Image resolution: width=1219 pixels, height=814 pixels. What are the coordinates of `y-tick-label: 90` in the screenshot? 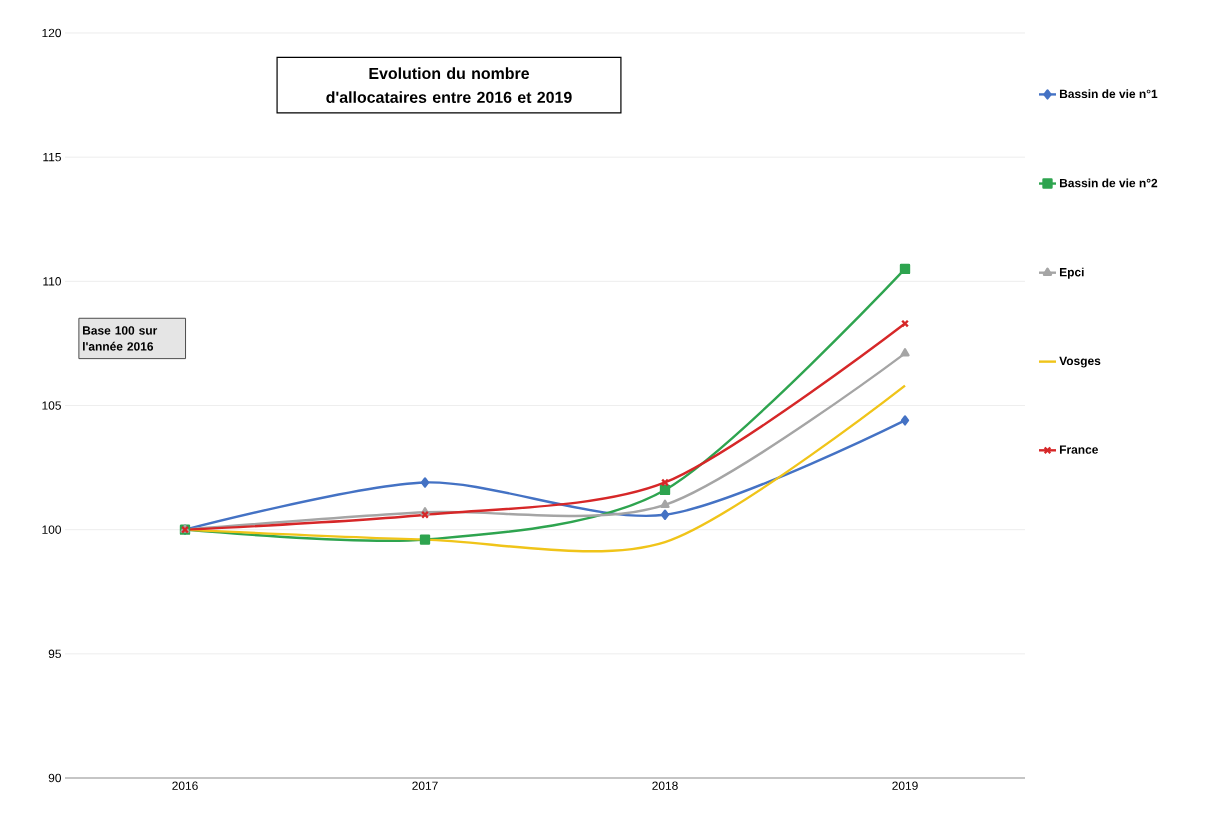 It's located at (55, 778).